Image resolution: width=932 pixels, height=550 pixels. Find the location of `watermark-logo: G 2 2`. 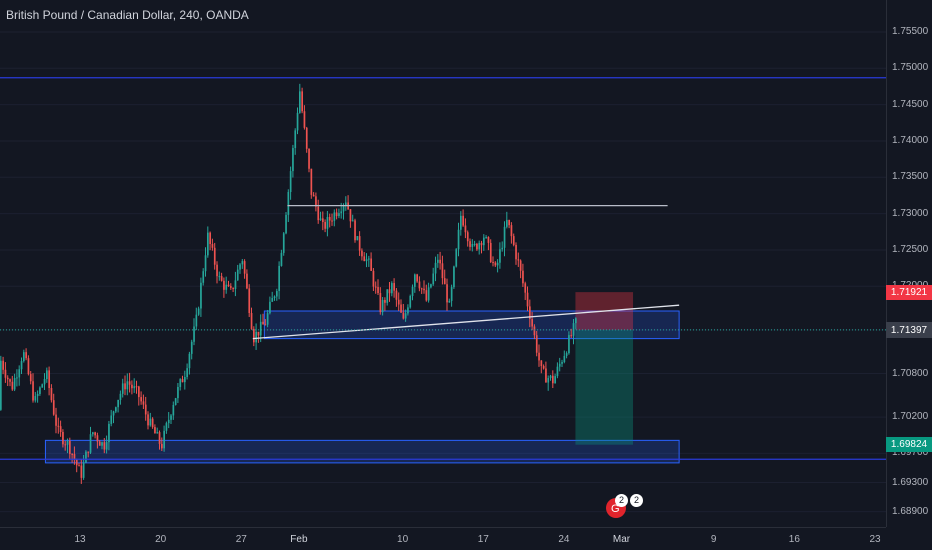

watermark-logo: G 2 2 is located at coordinates (625, 507).